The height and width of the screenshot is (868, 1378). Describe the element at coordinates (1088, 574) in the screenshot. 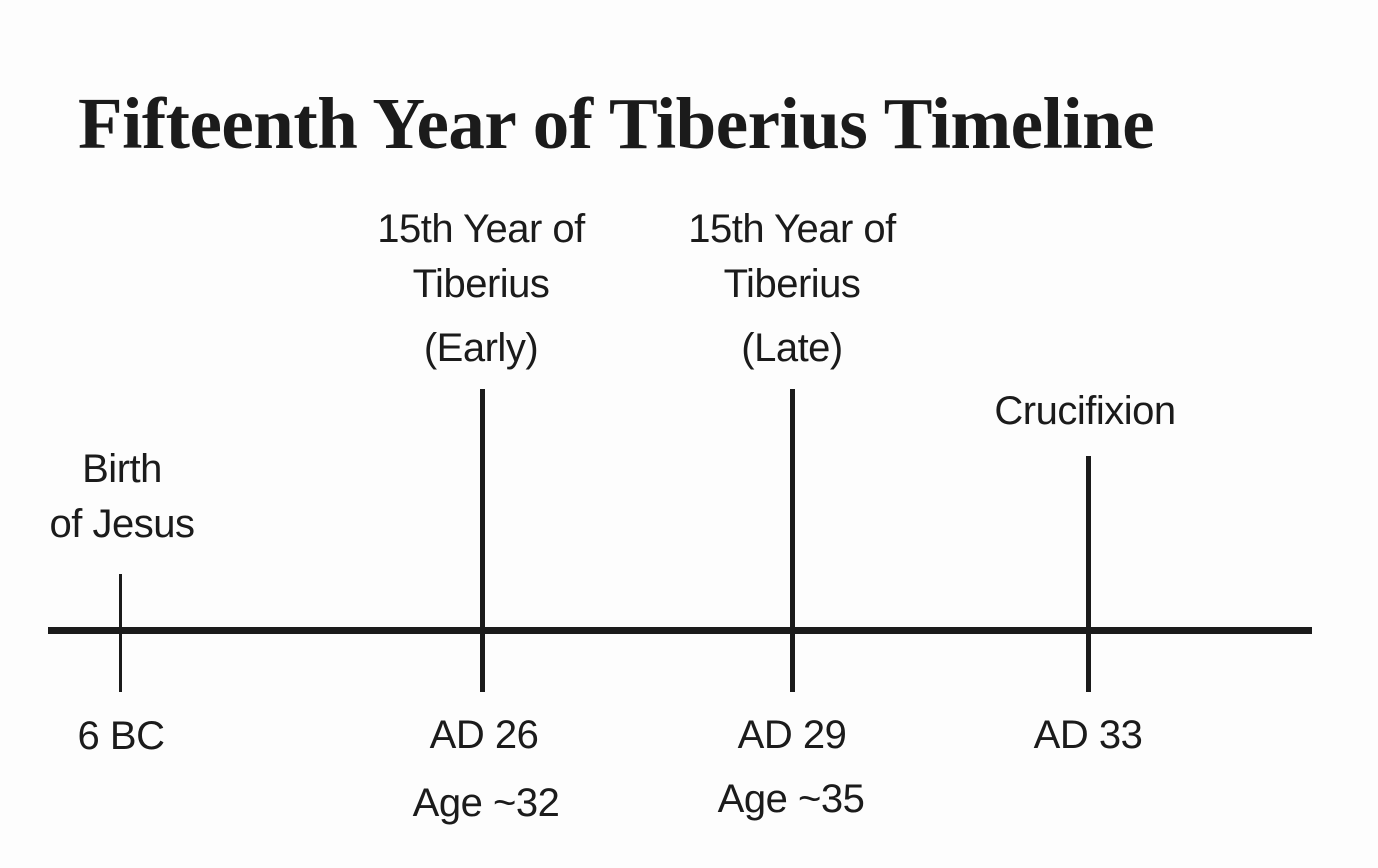

I see `tick-crucifixion` at that location.